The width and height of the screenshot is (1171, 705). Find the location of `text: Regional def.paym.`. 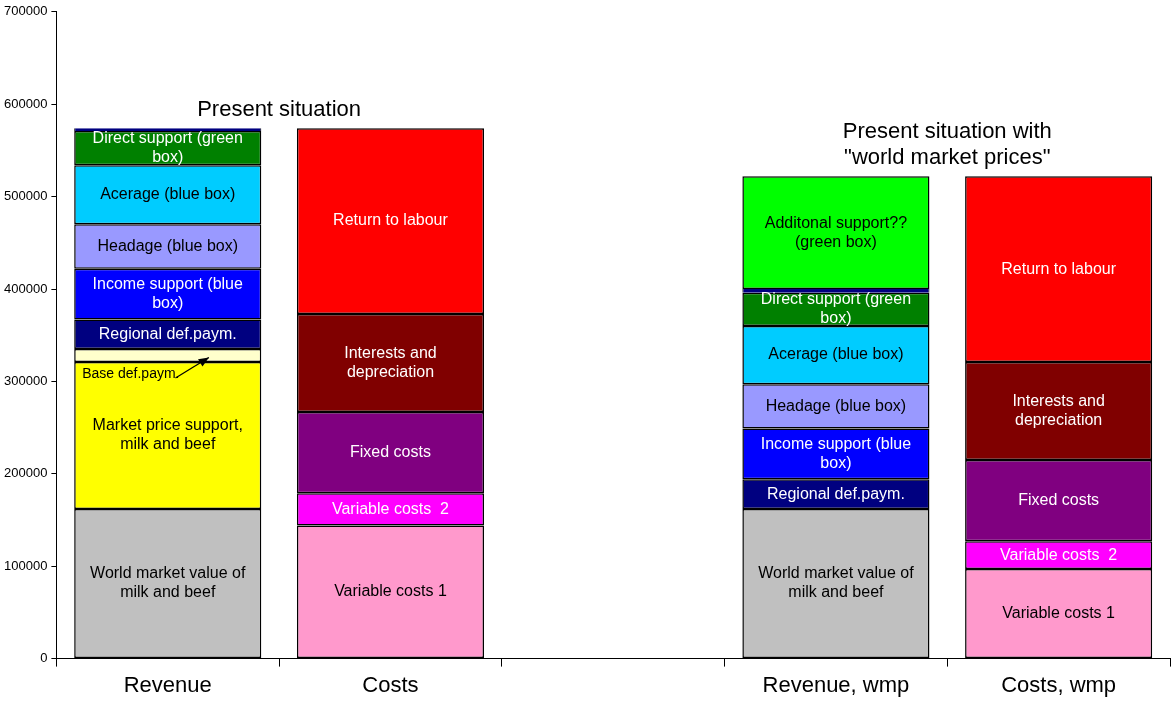

text: Regional def.paym. is located at coordinates (835, 493).